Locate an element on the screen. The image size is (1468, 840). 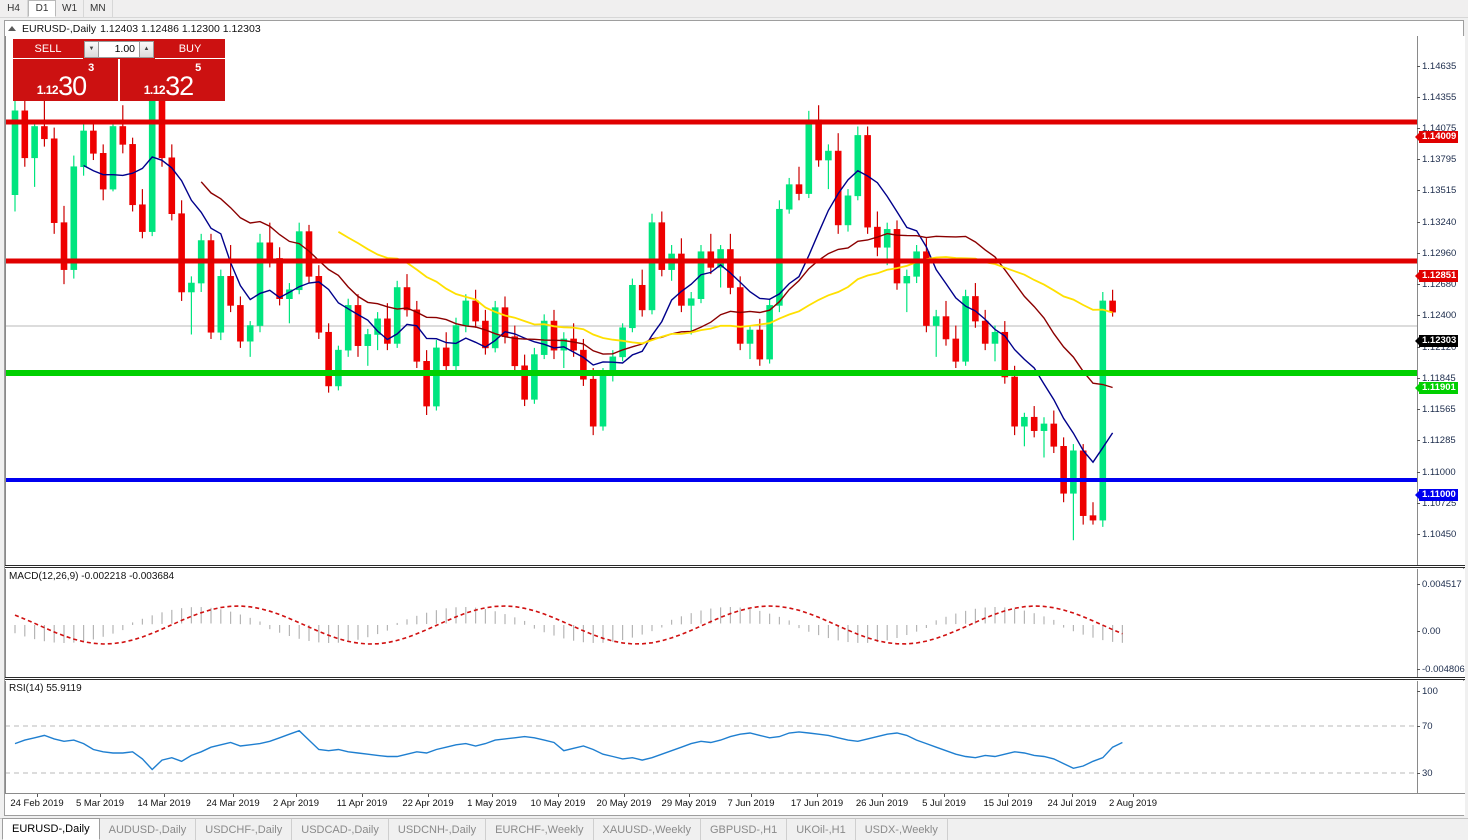
macd-tick: 0.00 is located at coordinates (1440, 631).